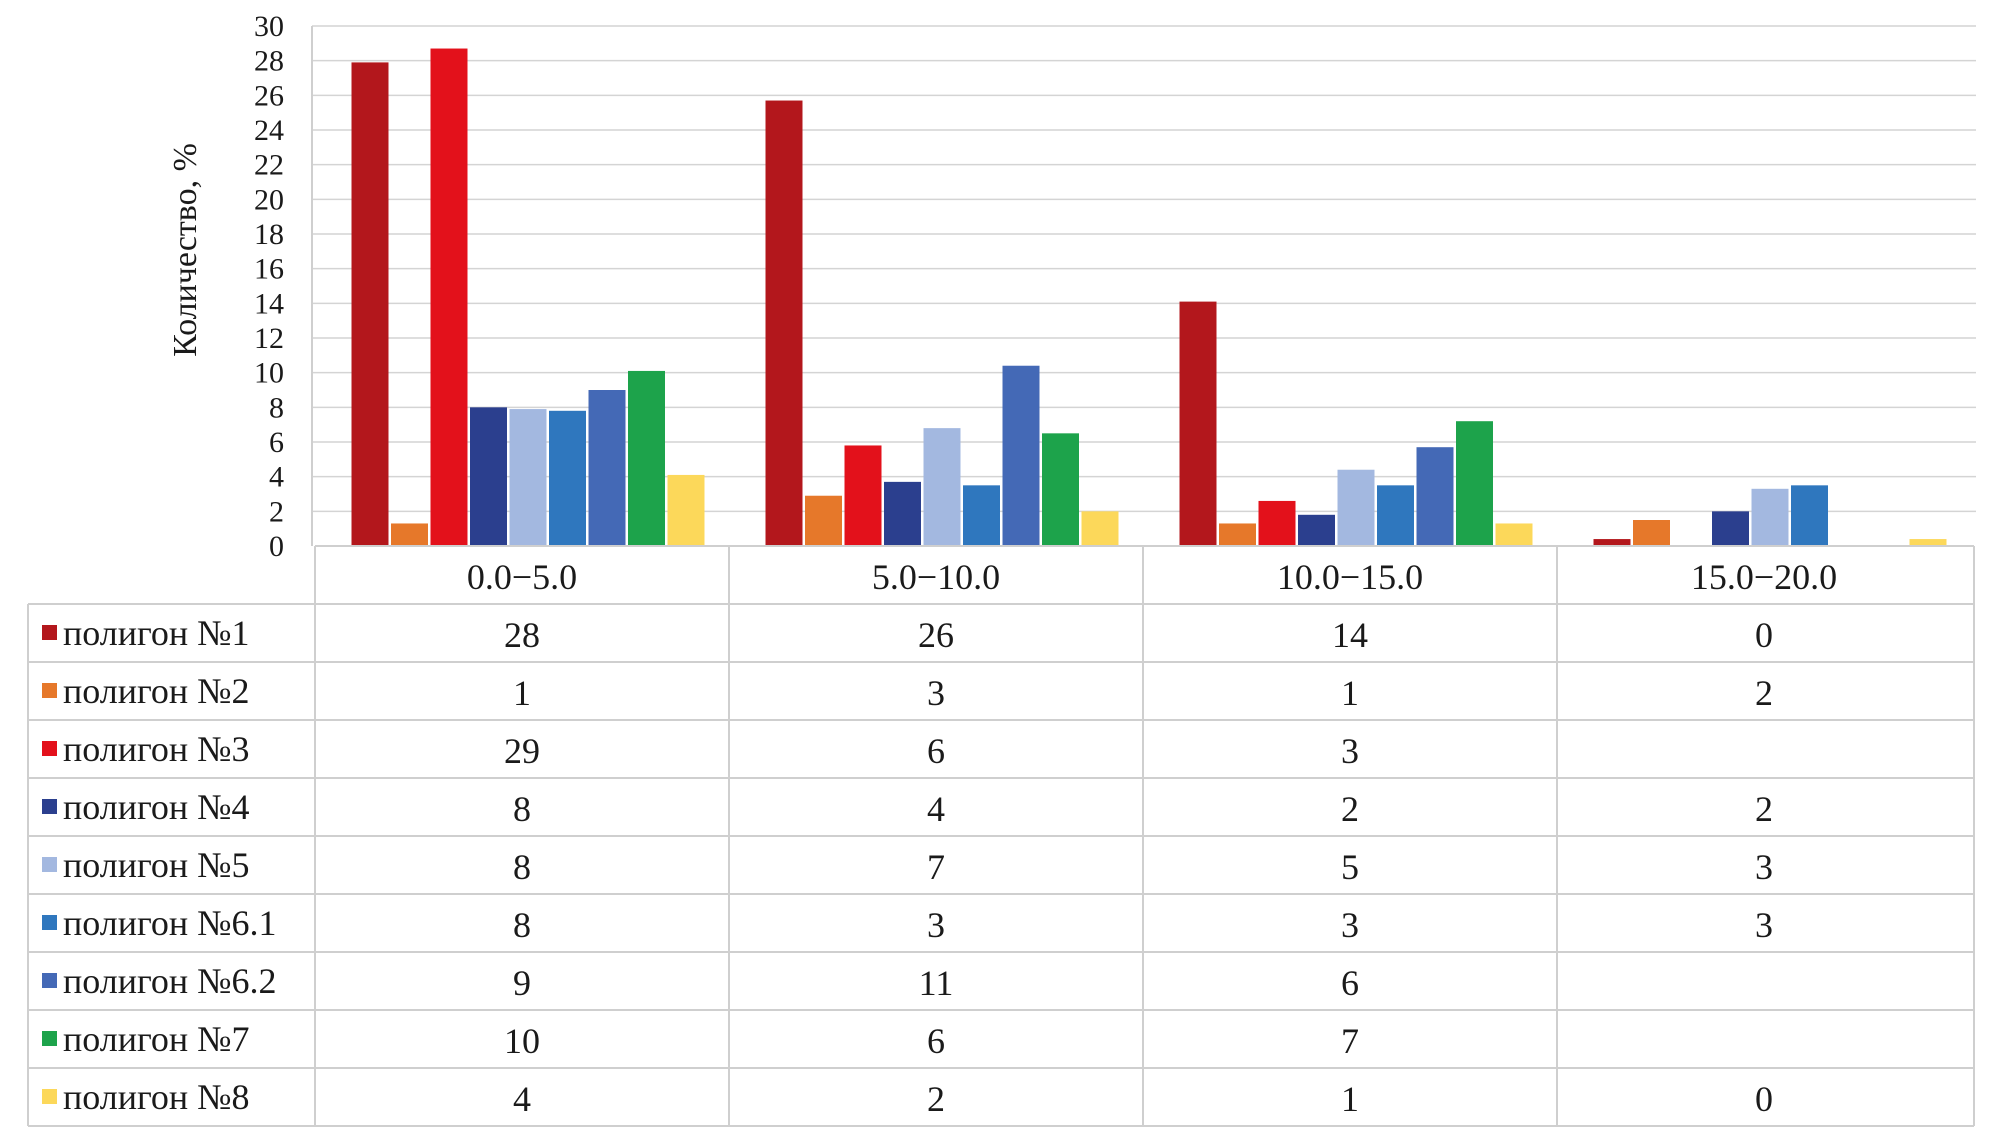 The width and height of the screenshot is (1992, 1142). Describe the element at coordinates (156, 633) in the screenshot. I see `legend-label: полигон №1` at that location.